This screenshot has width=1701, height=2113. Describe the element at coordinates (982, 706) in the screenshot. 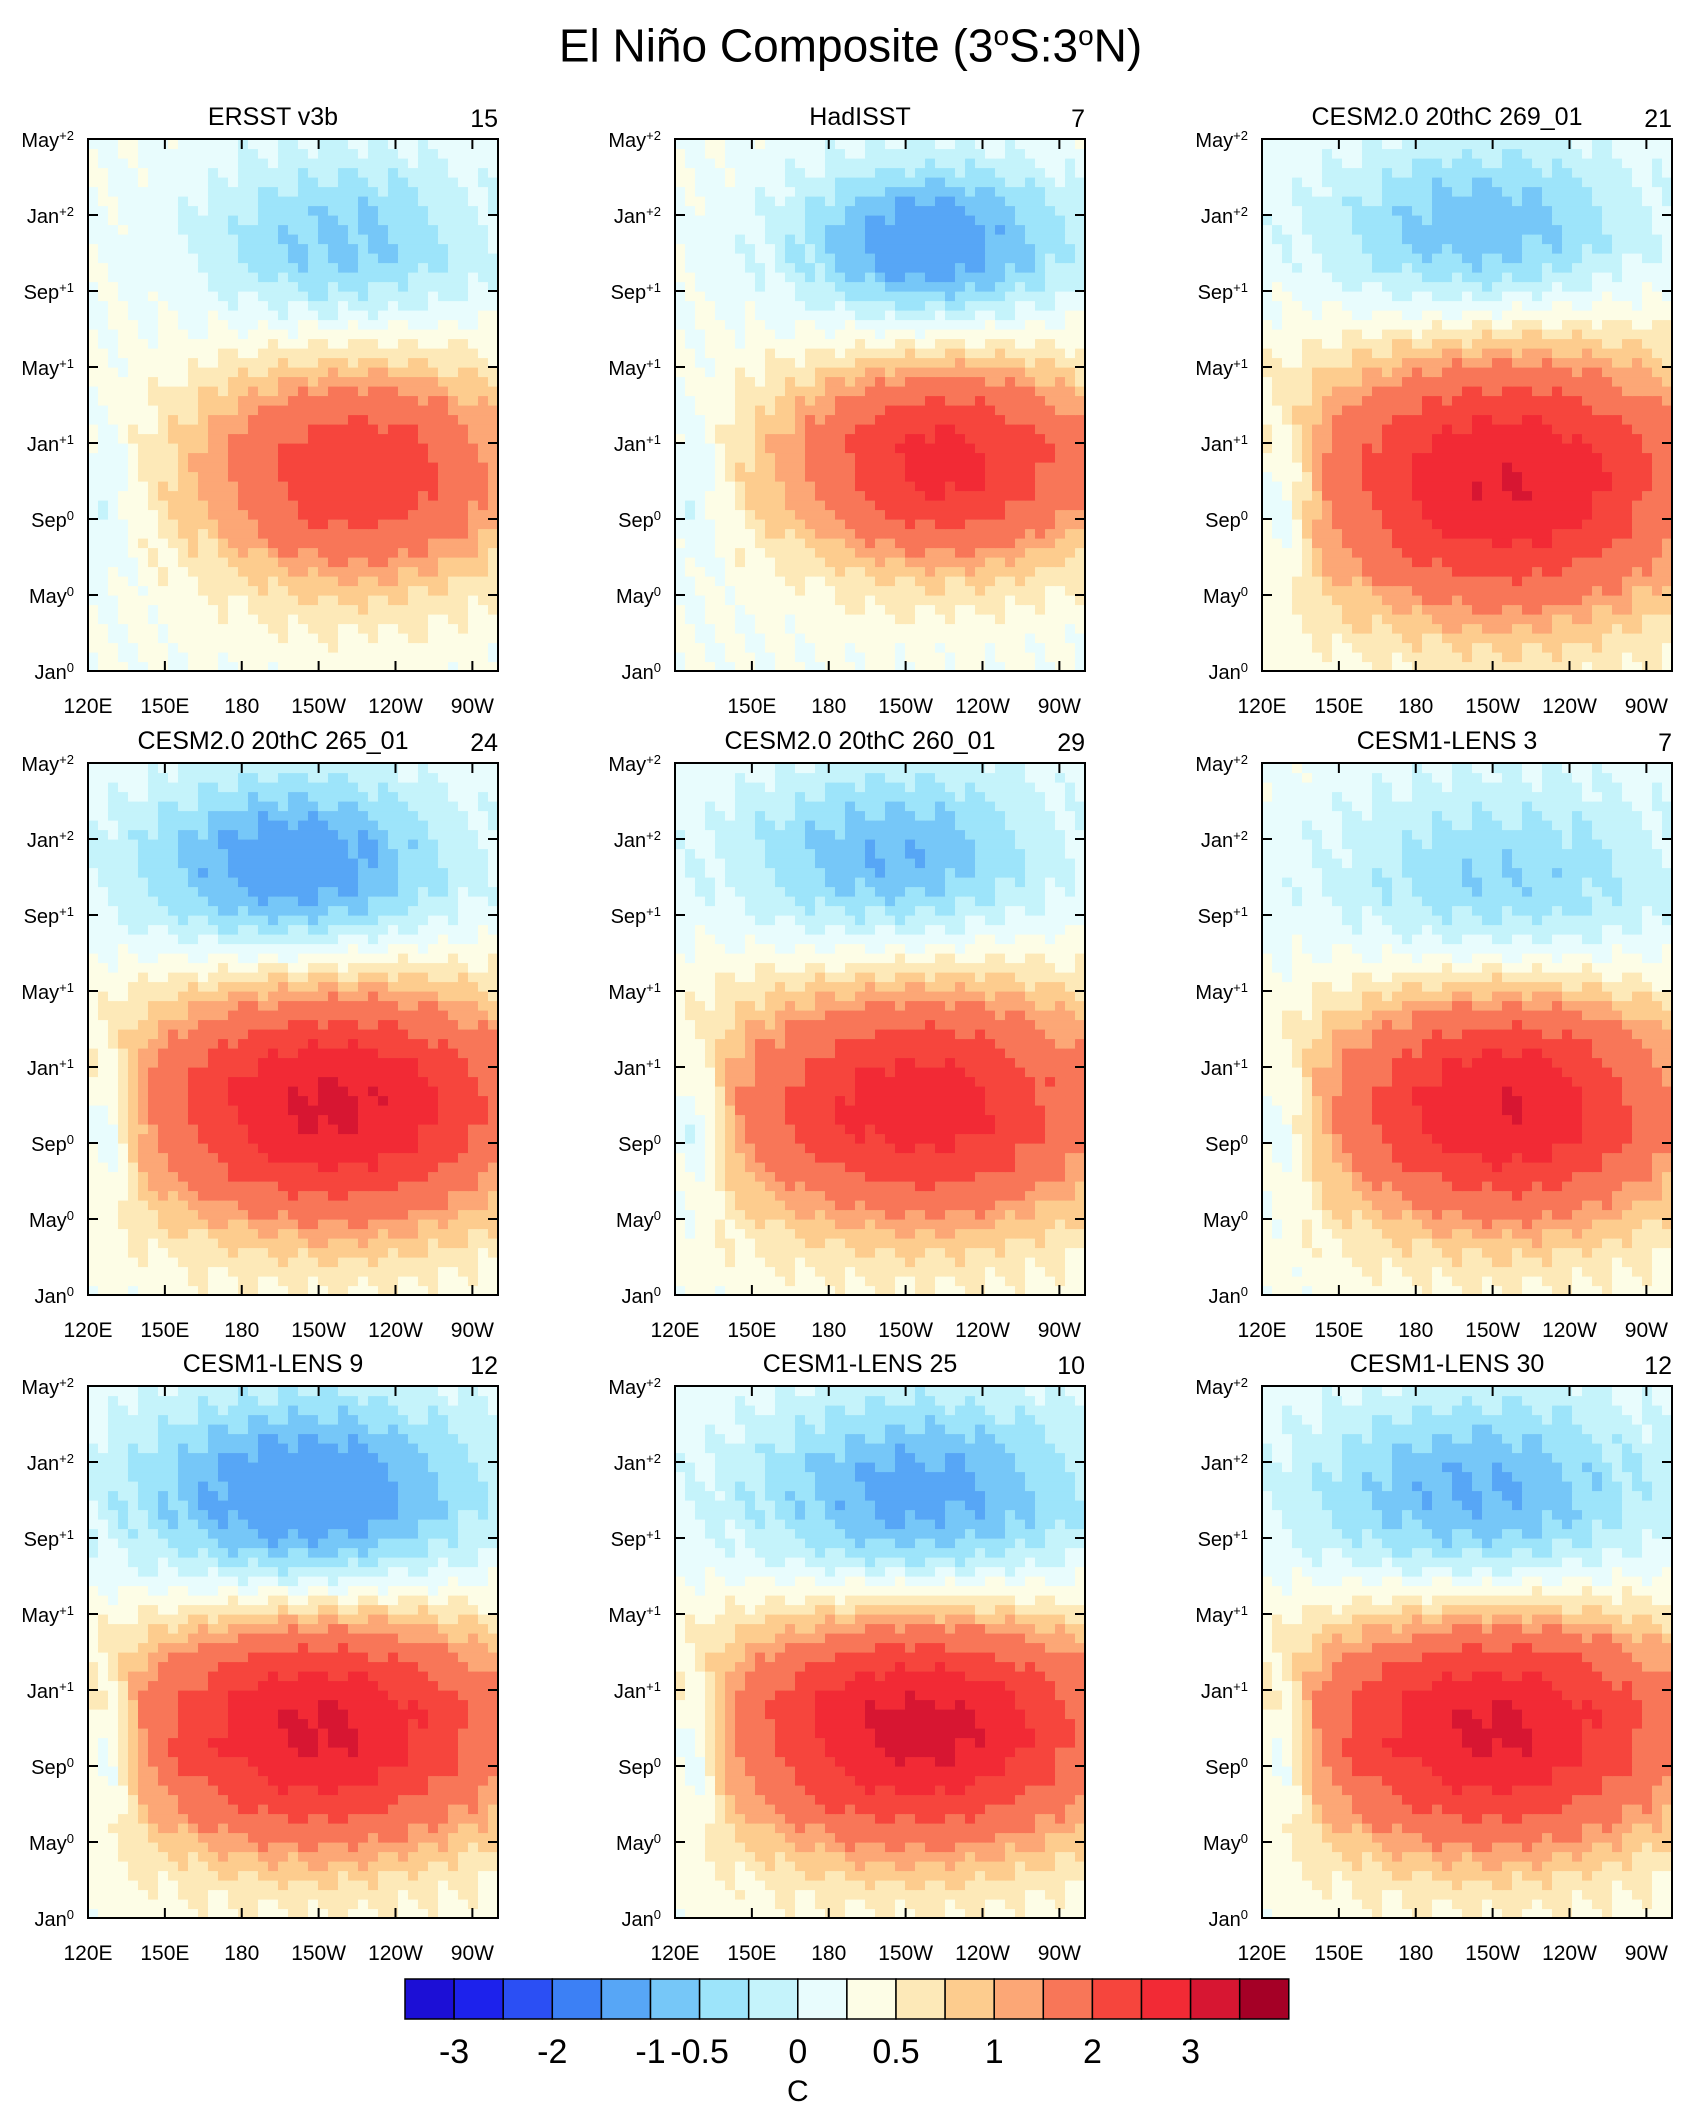

I see `x-tick-label: 120W` at that location.